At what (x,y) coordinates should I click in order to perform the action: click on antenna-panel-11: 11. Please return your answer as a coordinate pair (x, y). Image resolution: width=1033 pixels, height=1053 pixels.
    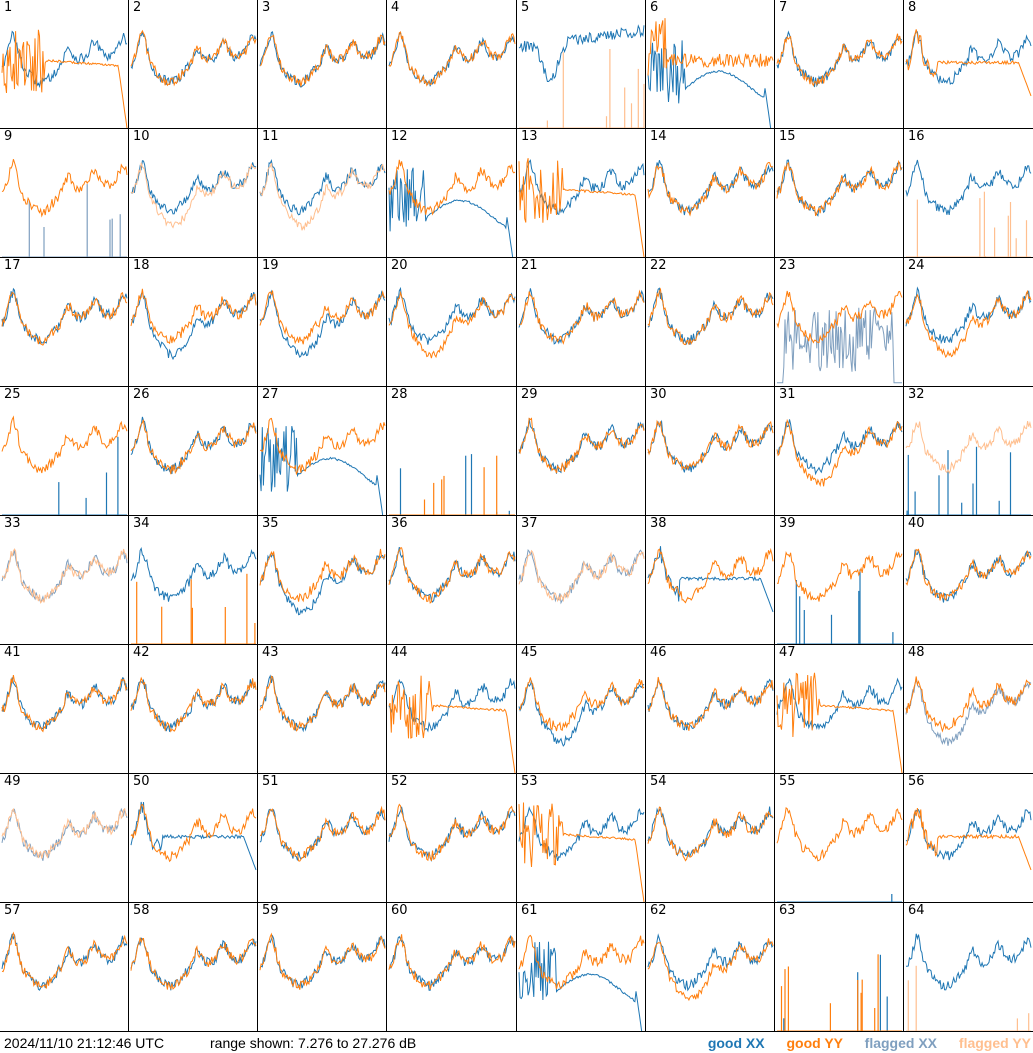
    Looking at the image, I should click on (322, 193).